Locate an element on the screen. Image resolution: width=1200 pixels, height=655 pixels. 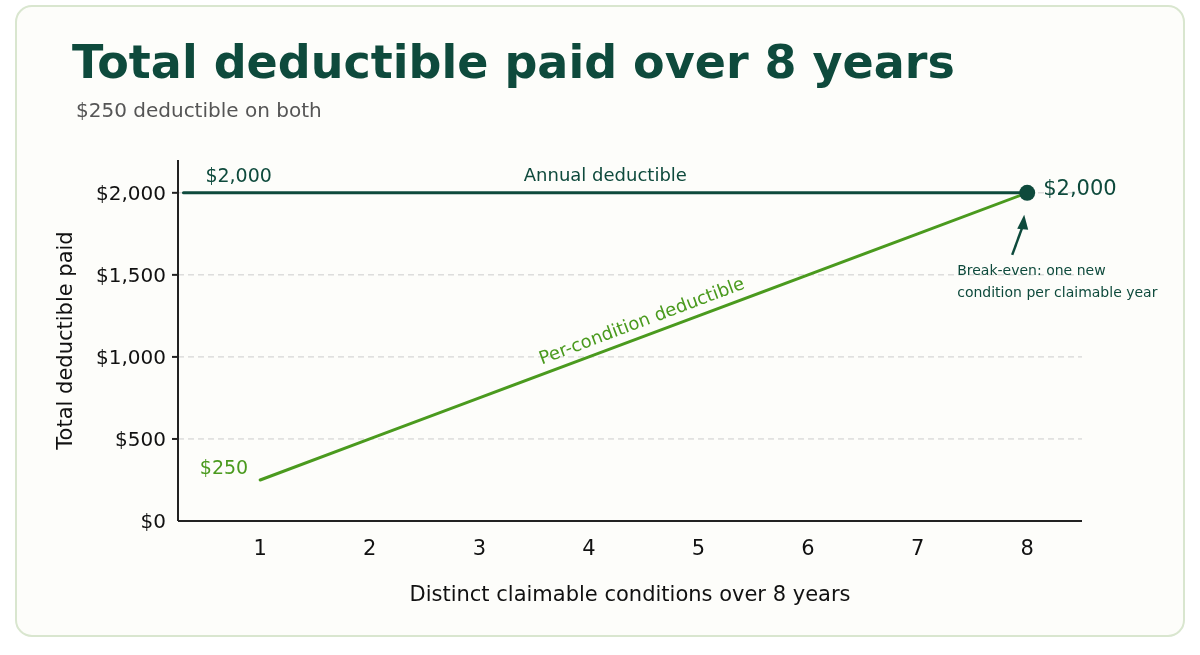
y-tick-label: $1,500 is located at coordinates (131, 274).